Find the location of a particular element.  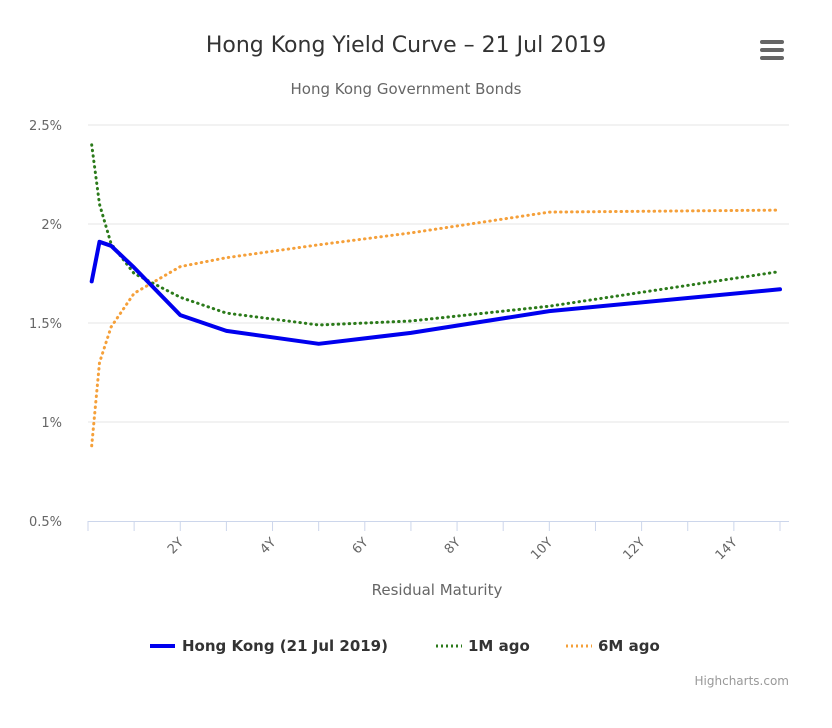

legend-item-6m-ago: 6M ago is located at coordinates (613, 646).